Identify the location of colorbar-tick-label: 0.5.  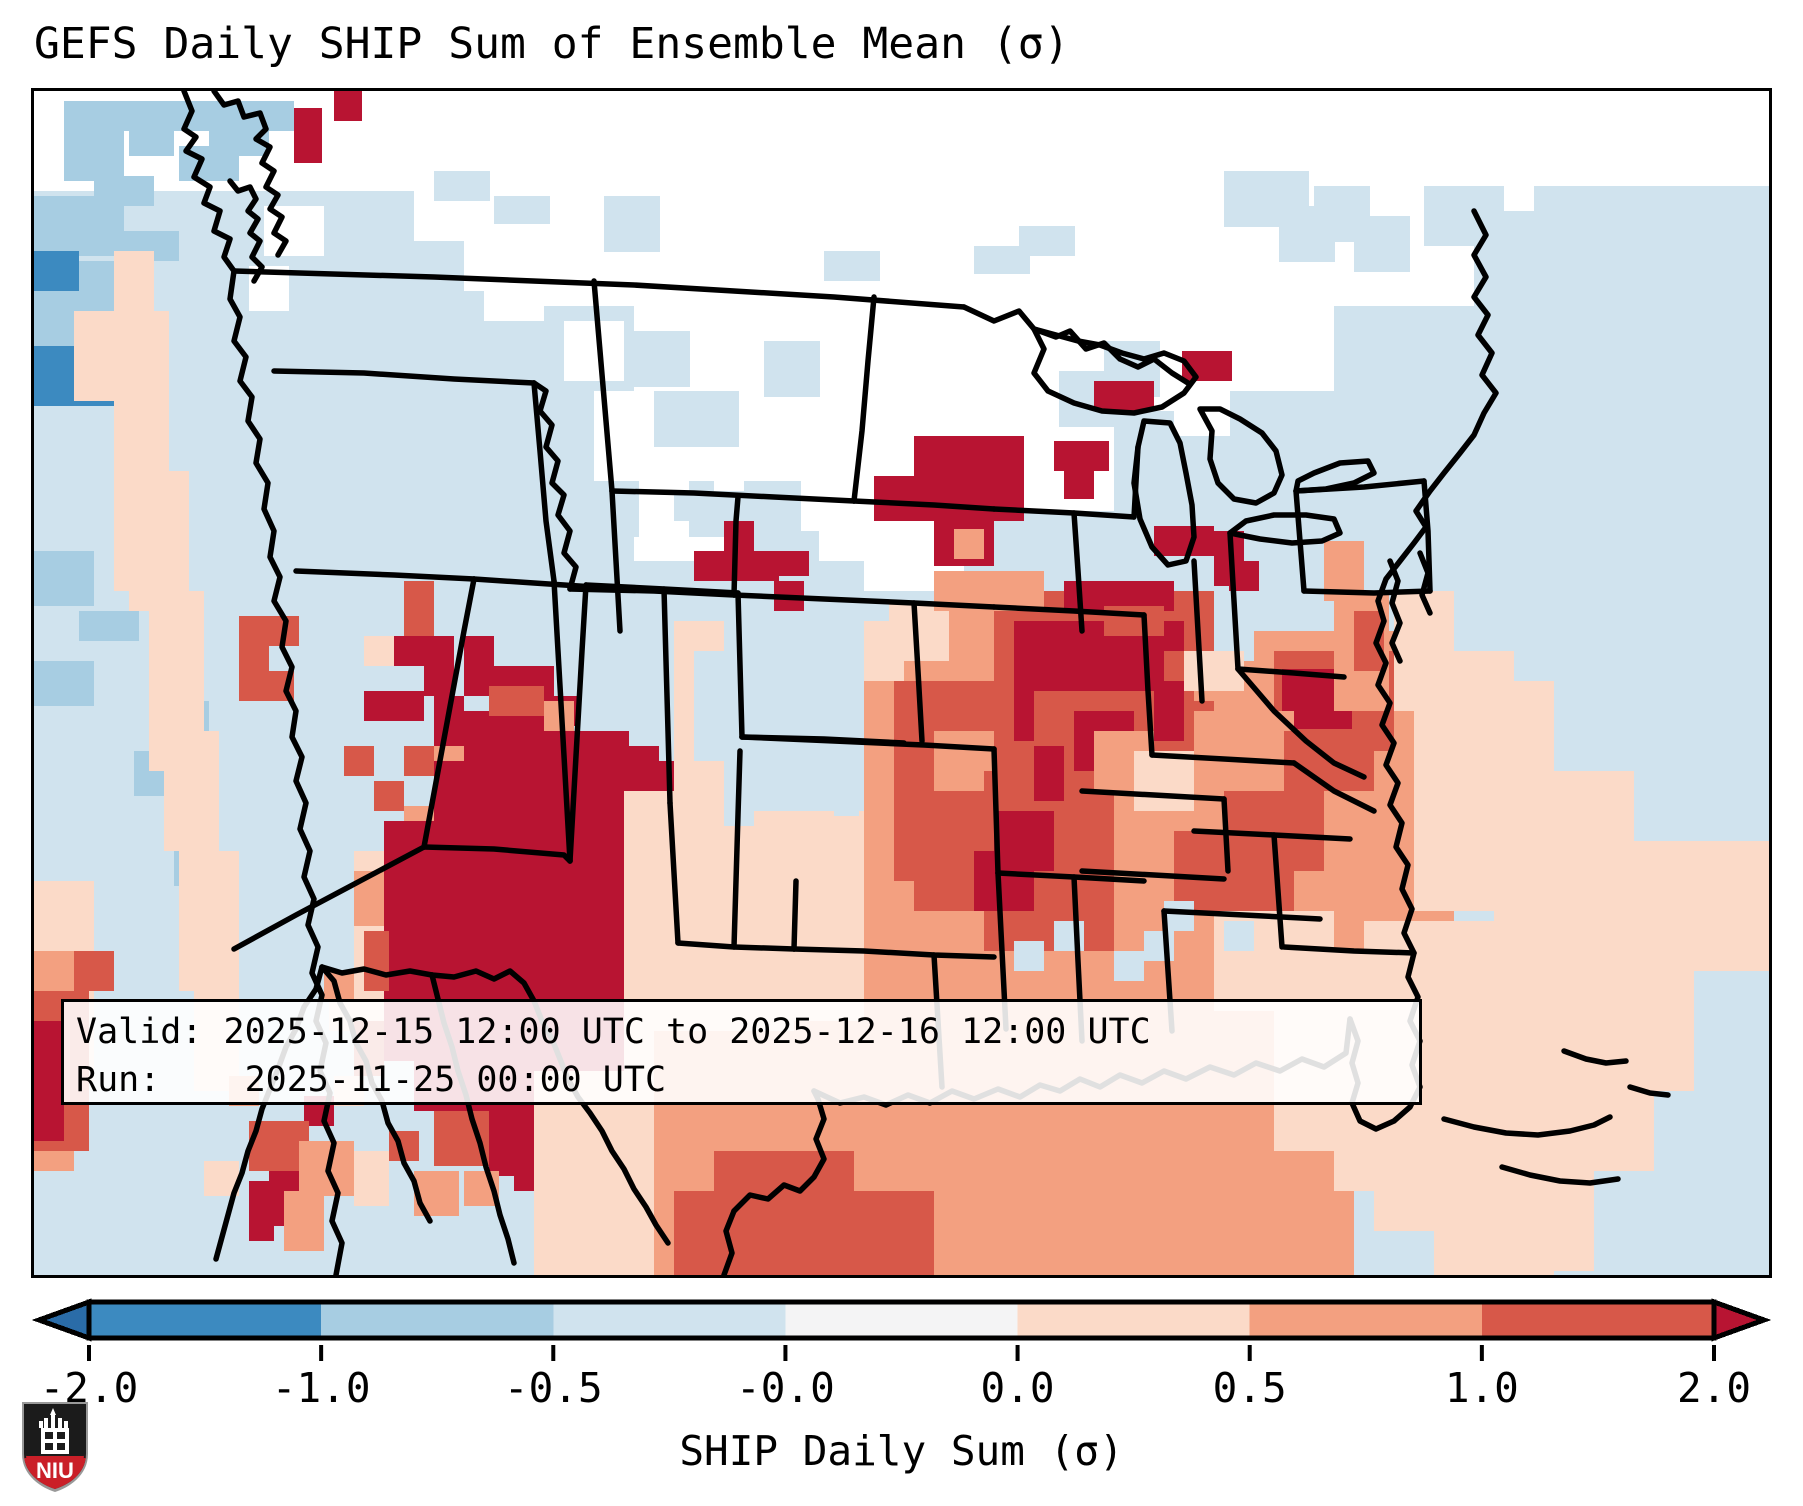
(1249, 1388).